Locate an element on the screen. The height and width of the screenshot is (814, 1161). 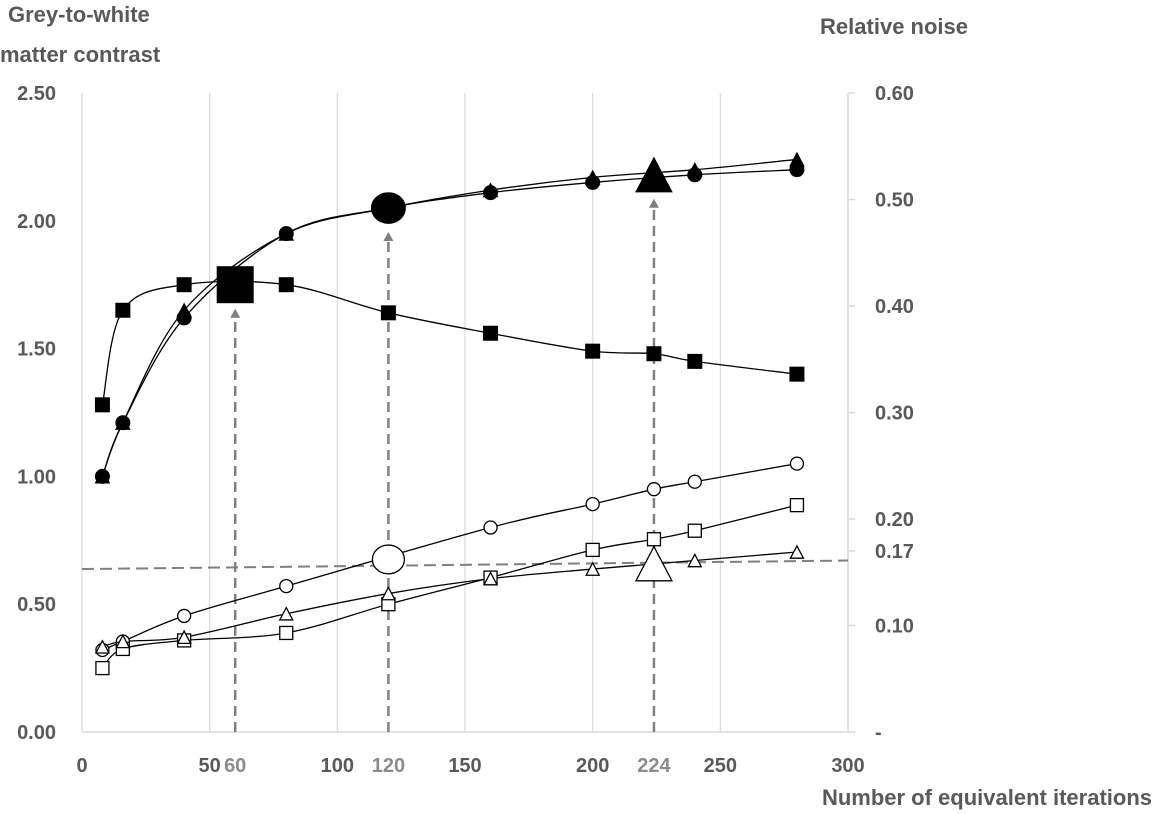
x-tick-label: 150 is located at coordinates (464, 766).